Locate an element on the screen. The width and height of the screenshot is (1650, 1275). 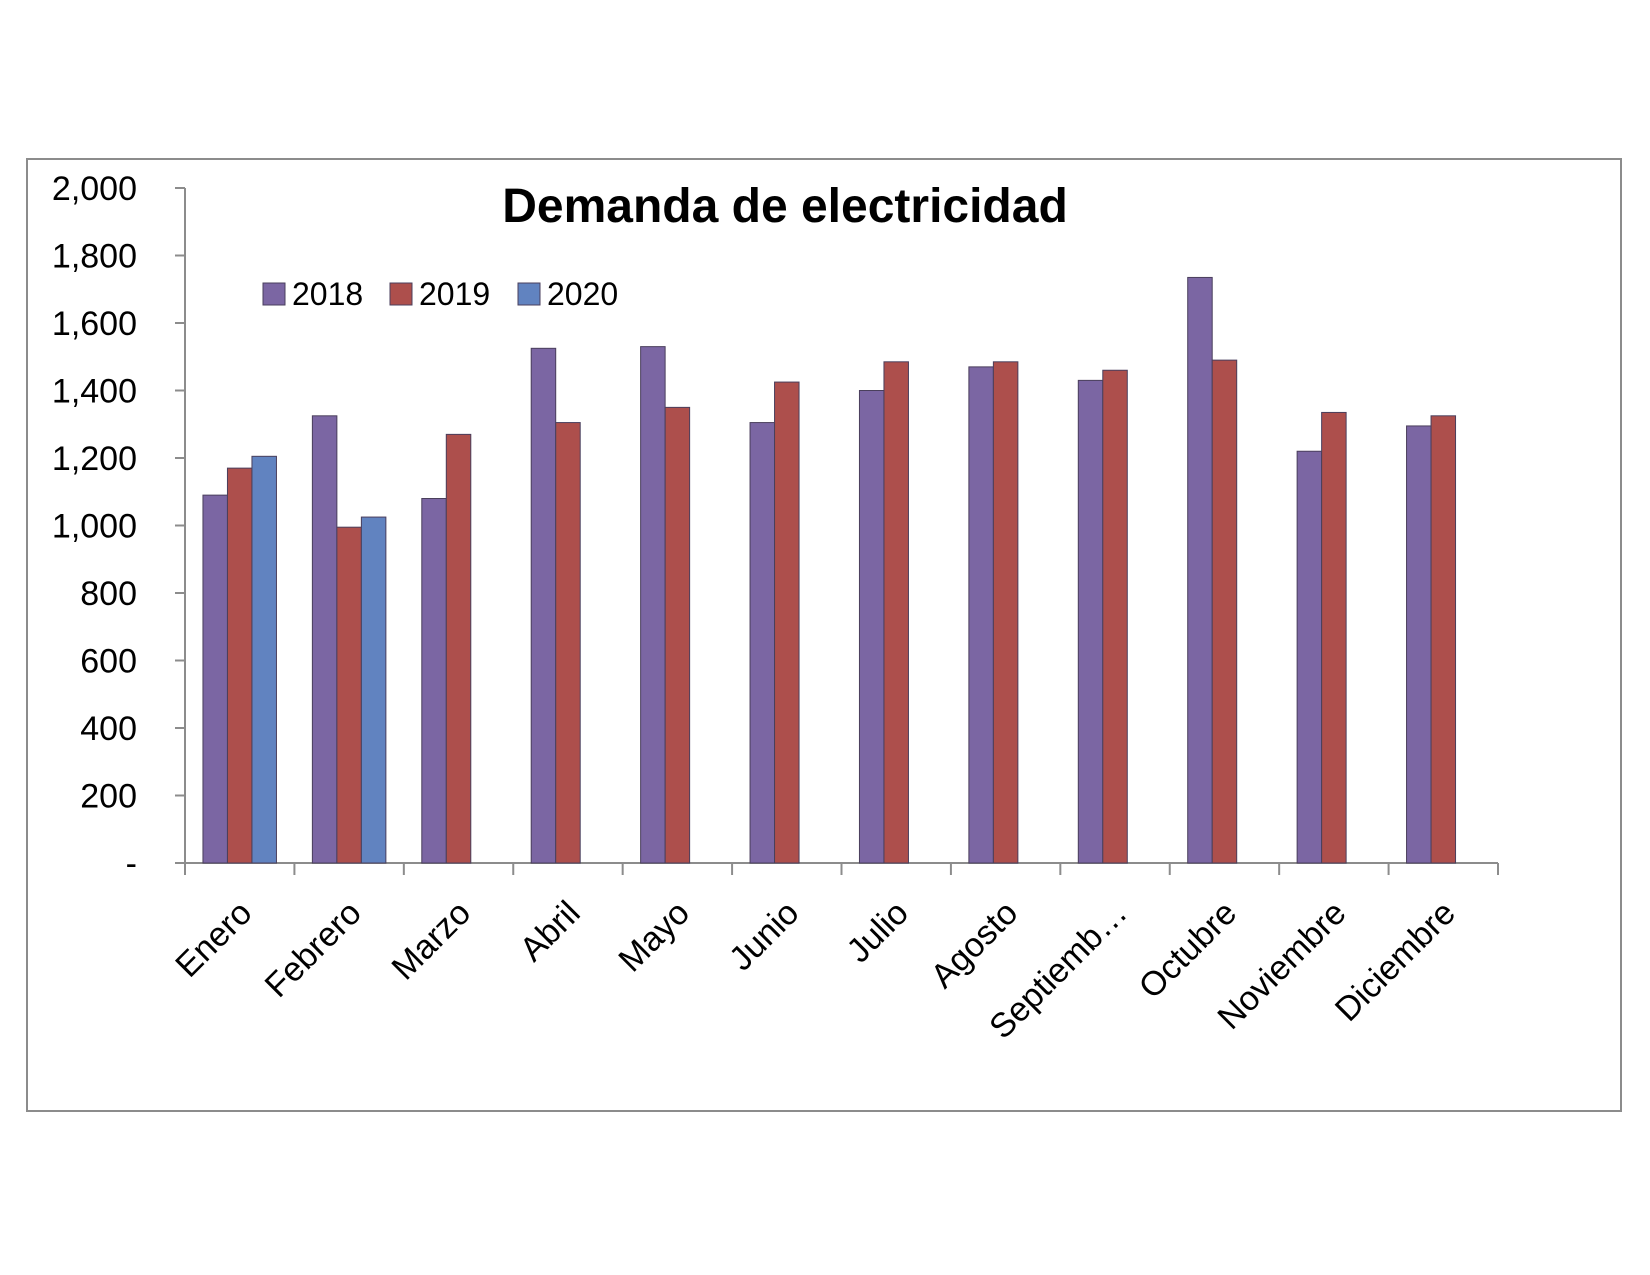
bar-2018-abril is located at coordinates (543, 605).